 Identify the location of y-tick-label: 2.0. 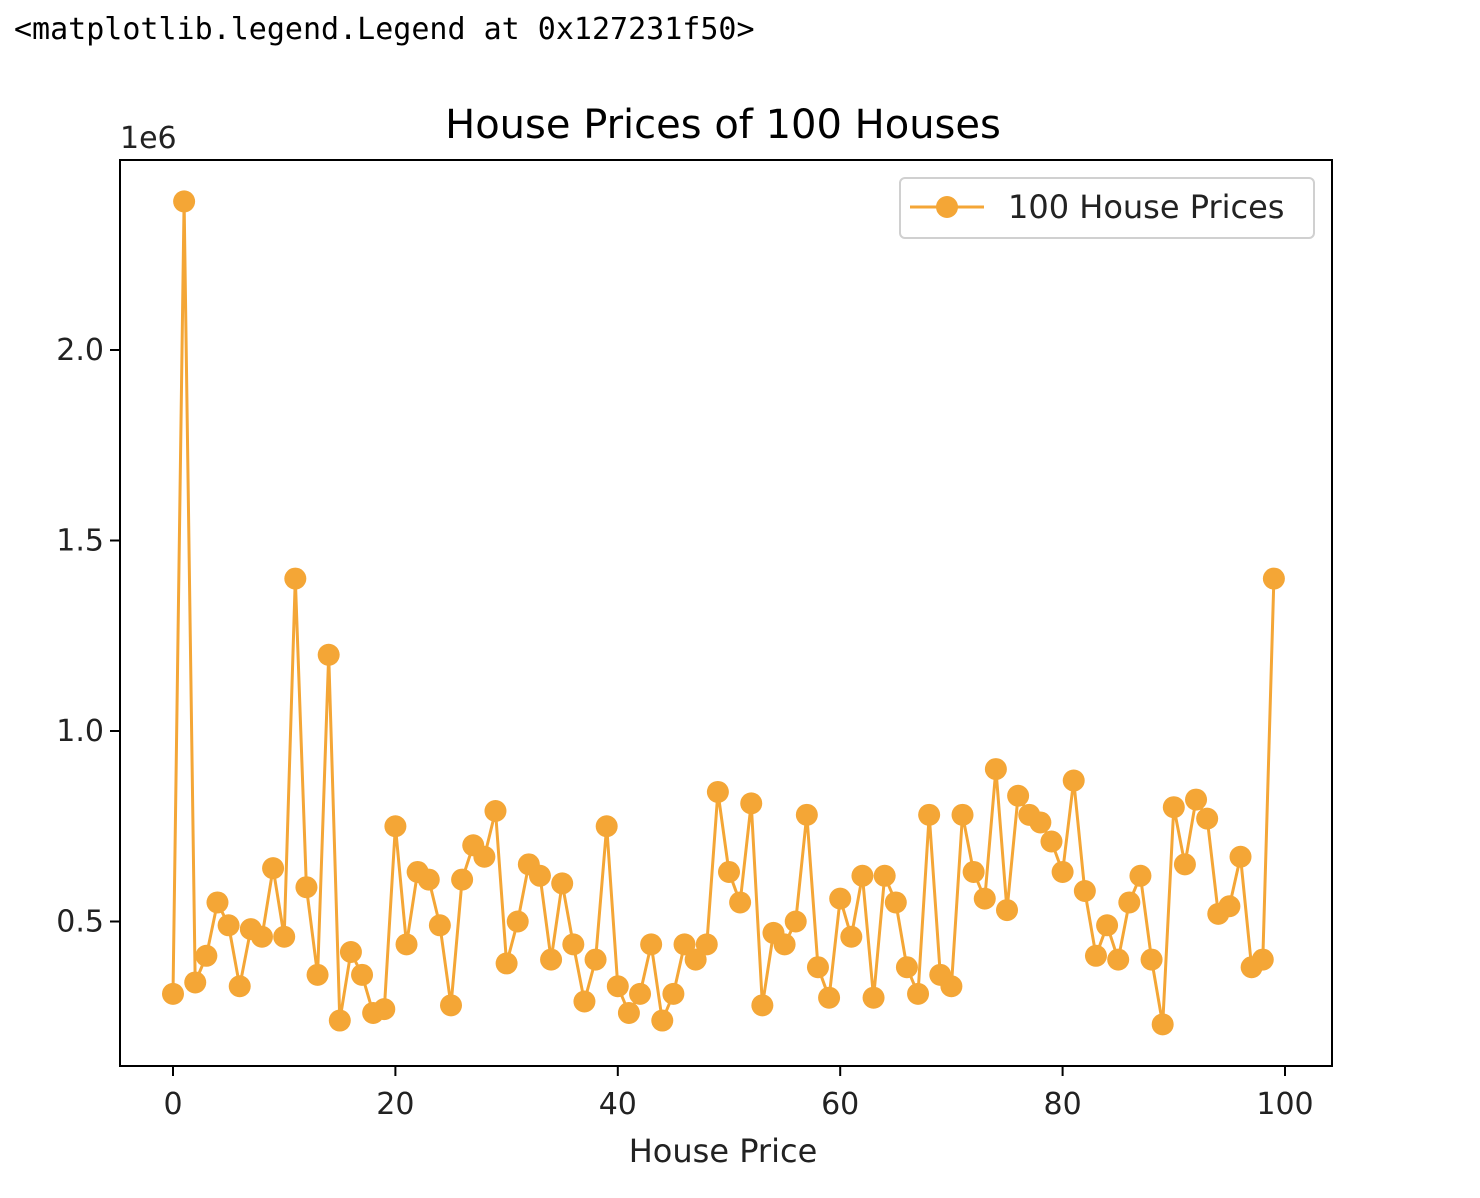
(80, 350).